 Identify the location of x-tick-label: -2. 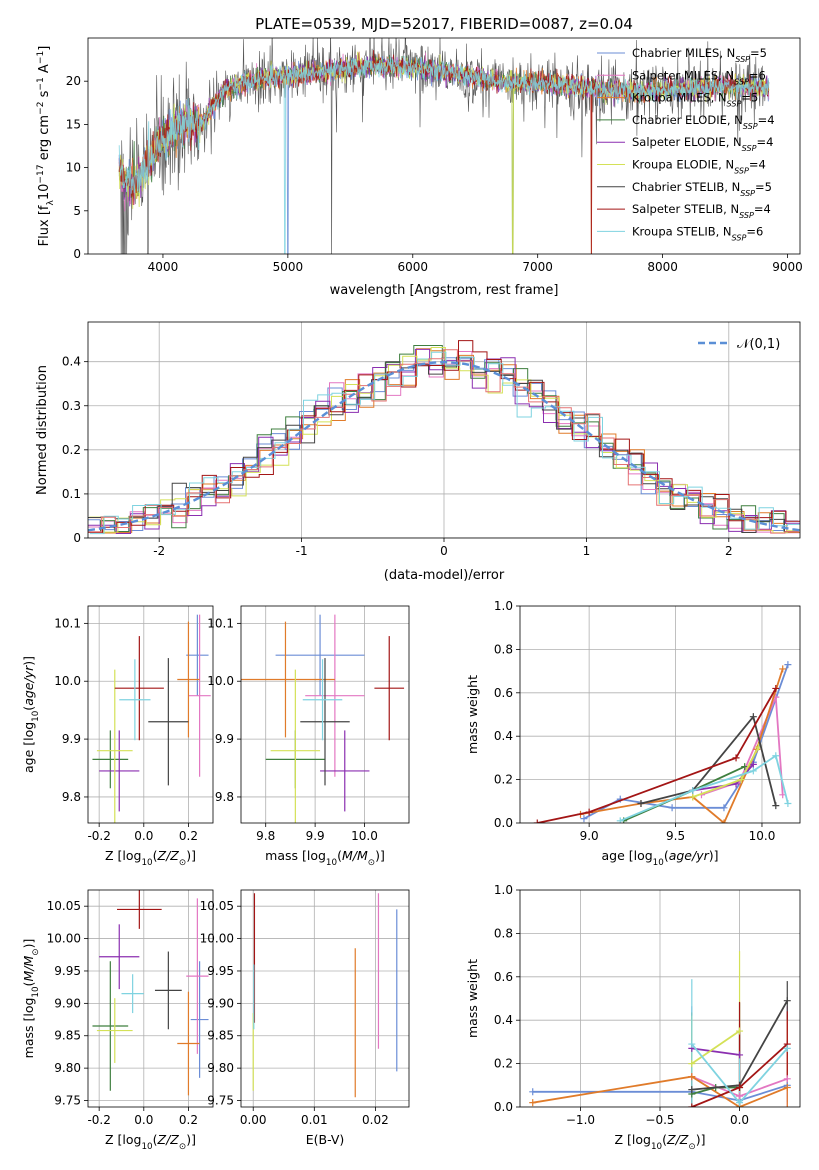
(159, 551).